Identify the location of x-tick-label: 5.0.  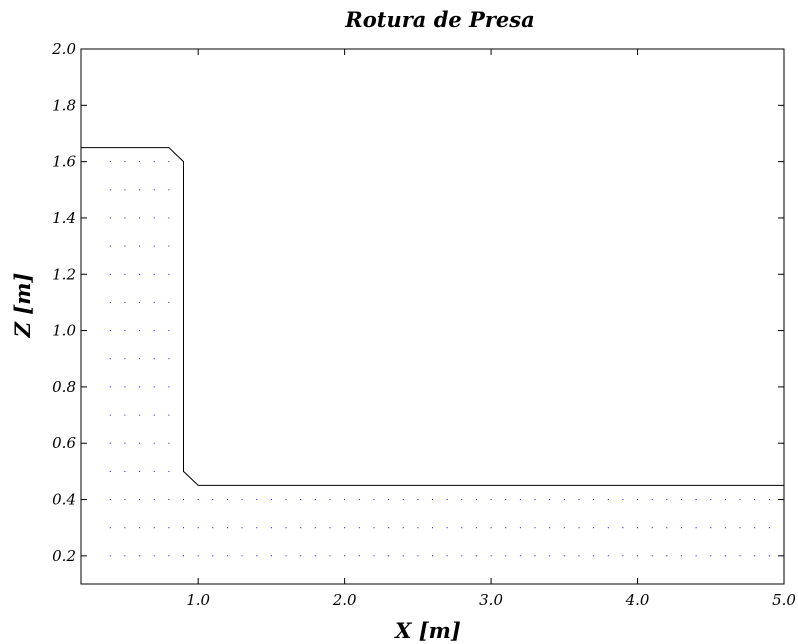
(784, 600).